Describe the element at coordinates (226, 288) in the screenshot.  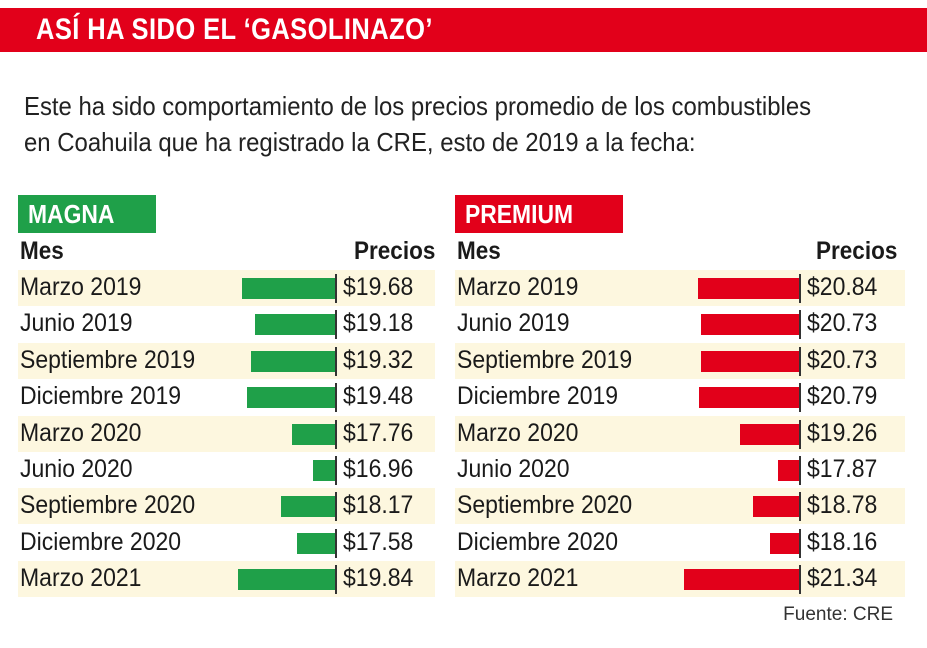
I see `table-row: Marzo 2019 $19.68` at that location.